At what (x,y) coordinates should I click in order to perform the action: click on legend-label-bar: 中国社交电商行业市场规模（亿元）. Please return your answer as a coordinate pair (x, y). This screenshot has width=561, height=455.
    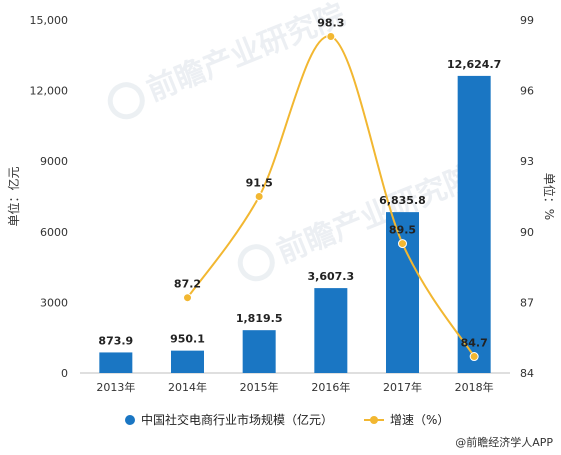
    Looking at the image, I should click on (237, 419).